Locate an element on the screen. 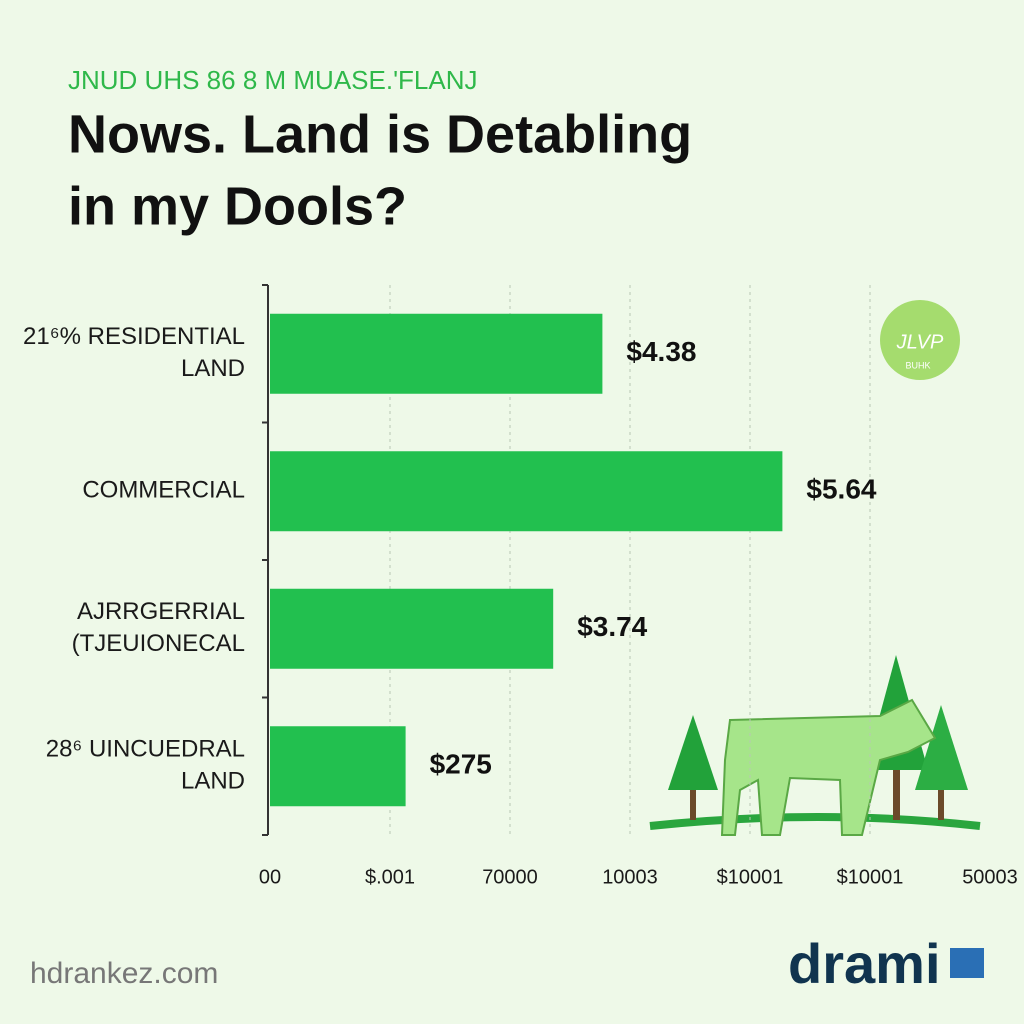 The width and height of the screenshot is (1024, 1024). chart-title: Nows. Land is Detabling is located at coordinates (380, 134).